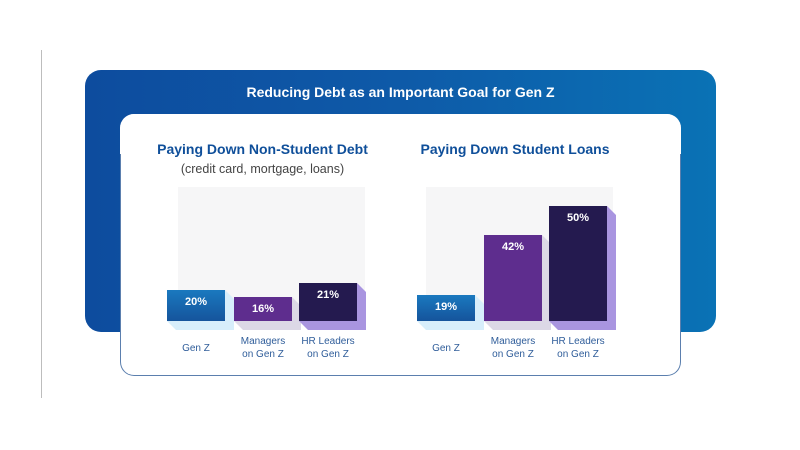 The height and width of the screenshot is (450, 800). Describe the element at coordinates (513, 278) in the screenshot. I see `bar: 42%` at that location.